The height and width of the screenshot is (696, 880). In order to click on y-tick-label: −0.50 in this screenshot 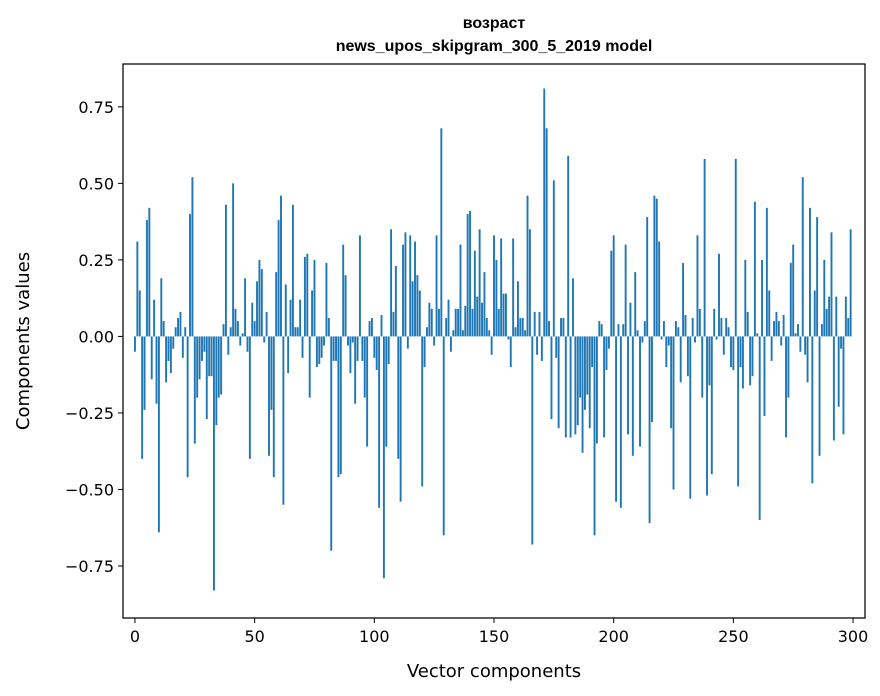, I will do `click(89, 489)`.